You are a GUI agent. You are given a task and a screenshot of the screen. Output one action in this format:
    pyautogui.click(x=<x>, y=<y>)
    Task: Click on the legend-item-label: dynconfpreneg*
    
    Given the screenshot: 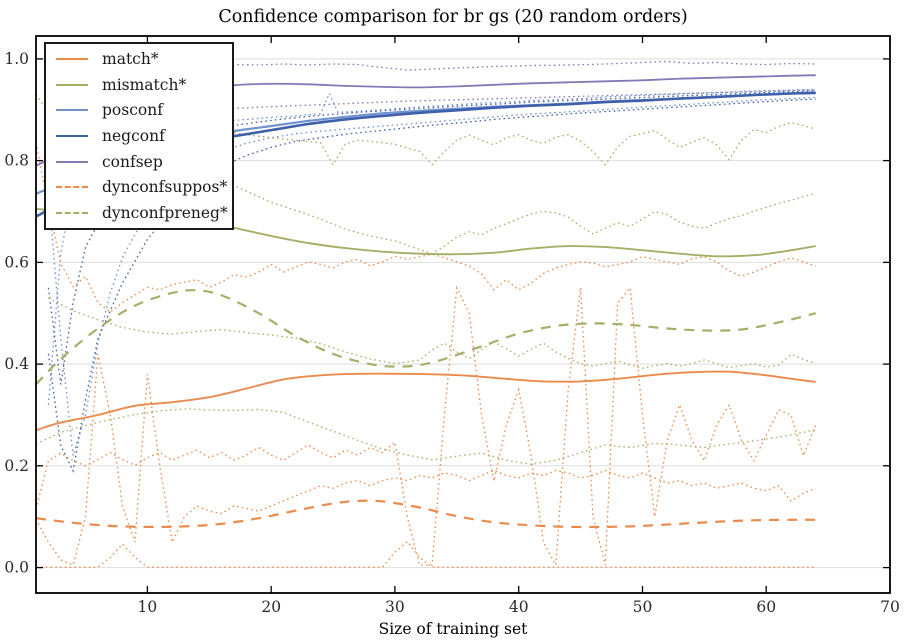 What is the action you would take?
    pyautogui.click(x=165, y=213)
    